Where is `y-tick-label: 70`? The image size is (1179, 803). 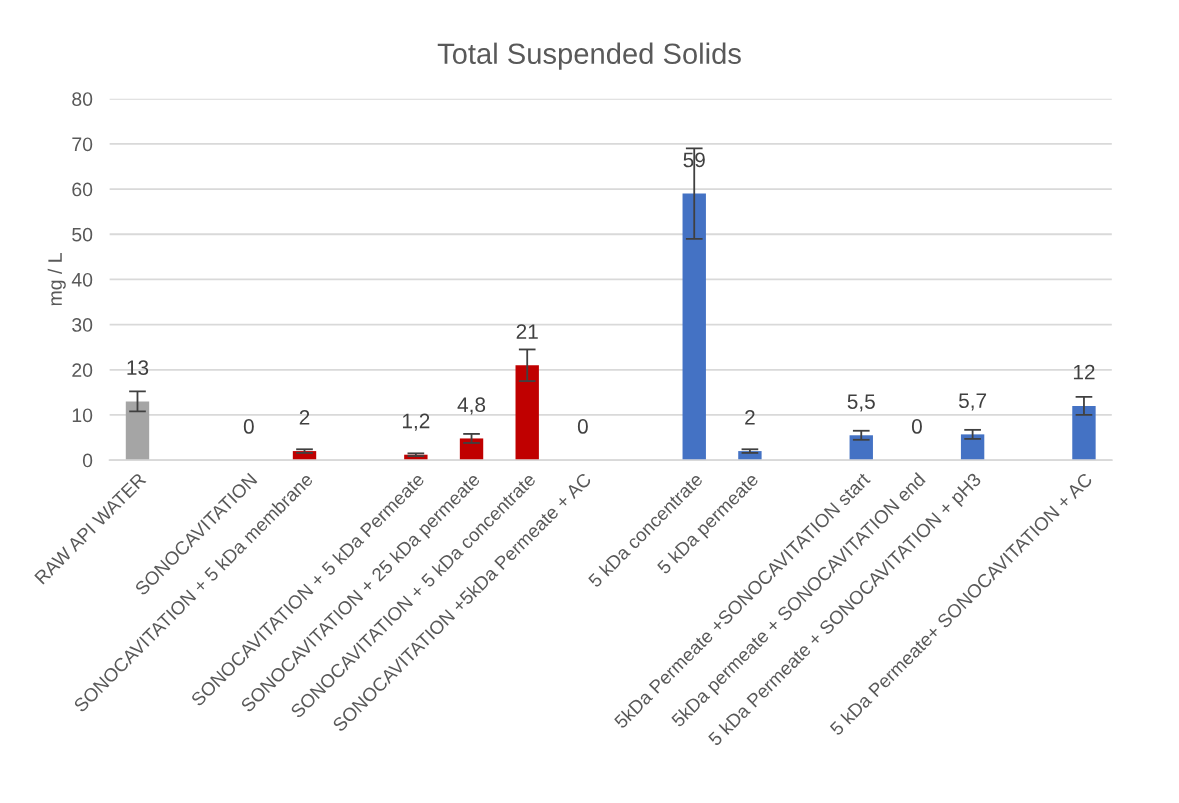
y-tick-label: 70 is located at coordinates (82, 144).